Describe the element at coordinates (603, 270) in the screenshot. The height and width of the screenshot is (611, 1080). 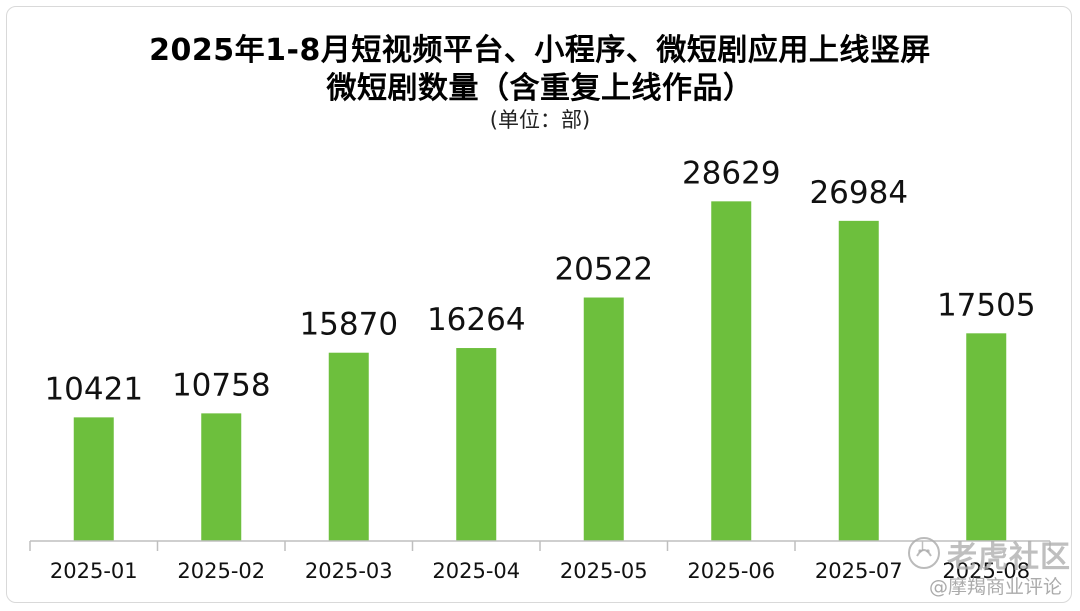
I see `data-label-2025-05: 20522` at that location.